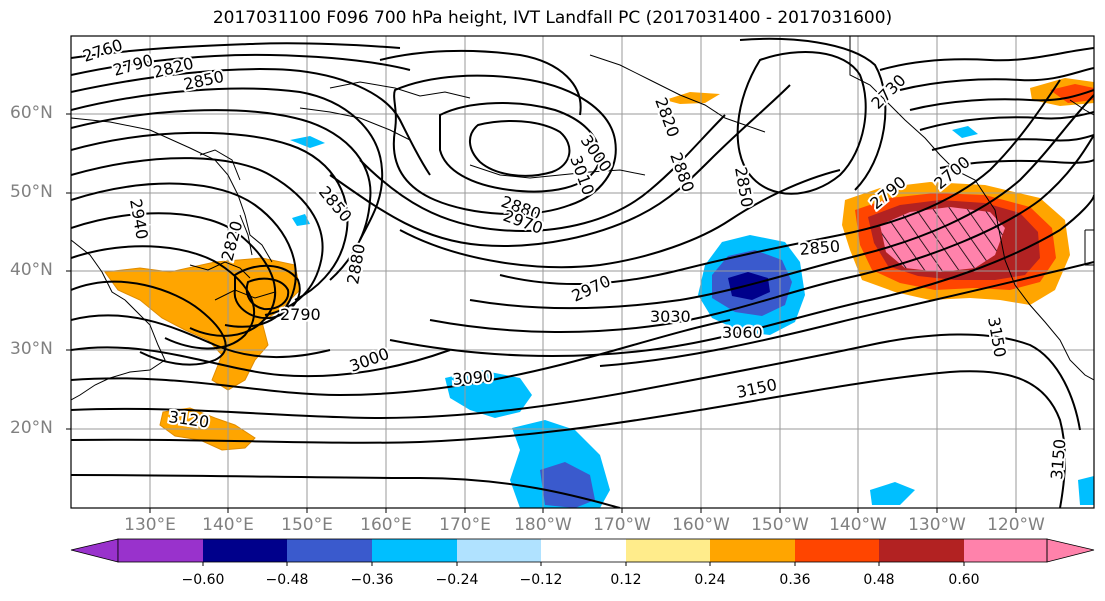 This screenshot has height=601, width=1105. What do you see at coordinates (287, 580) in the screenshot?
I see `colorbar-label: −0.48` at bounding box center [287, 580].